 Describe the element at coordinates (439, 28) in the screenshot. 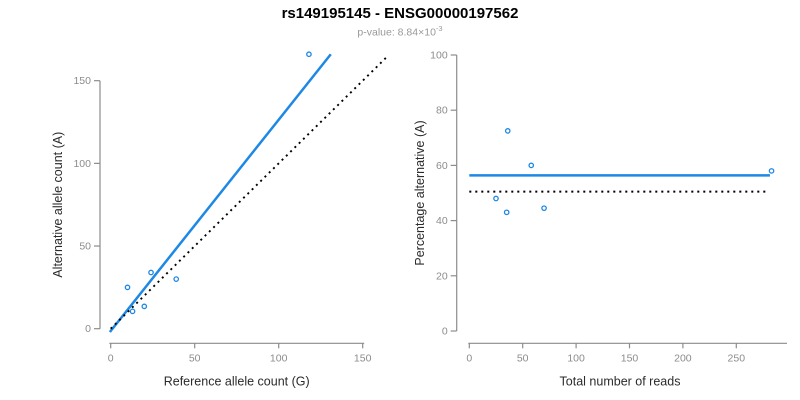

I see `subtitle-exponent: -3` at that location.